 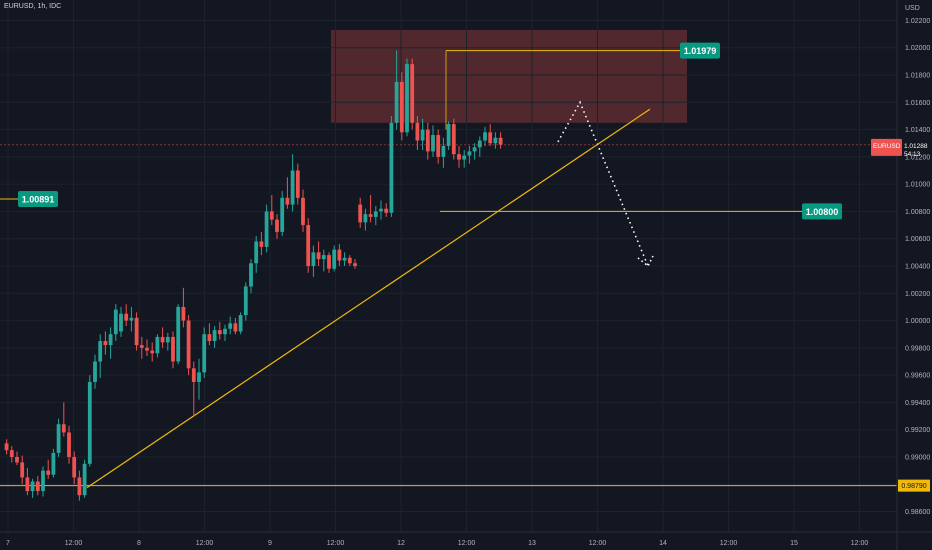 I want to click on y-tick-label: 0.98600, so click(x=917, y=512).